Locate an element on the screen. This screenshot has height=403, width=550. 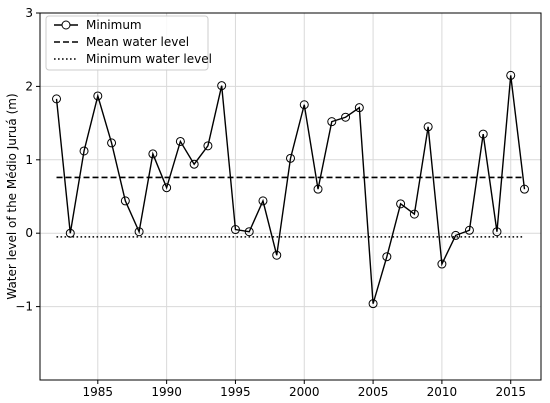
legend-box is located at coordinates (127, 43).